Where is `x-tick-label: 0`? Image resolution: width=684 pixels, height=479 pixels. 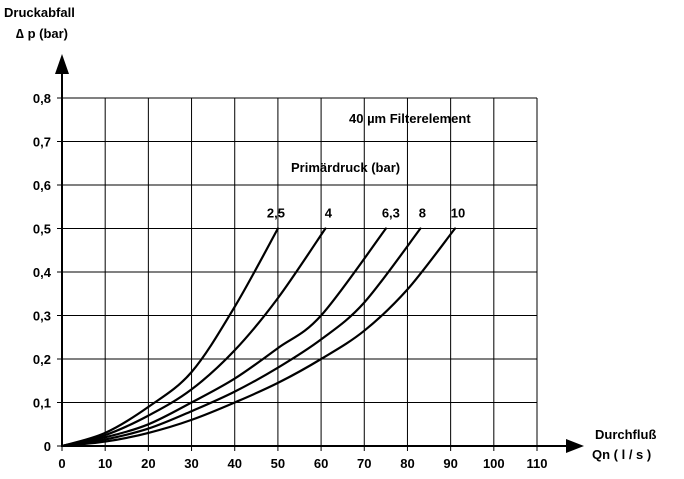
x-tick-label: 0 is located at coordinates (61, 463).